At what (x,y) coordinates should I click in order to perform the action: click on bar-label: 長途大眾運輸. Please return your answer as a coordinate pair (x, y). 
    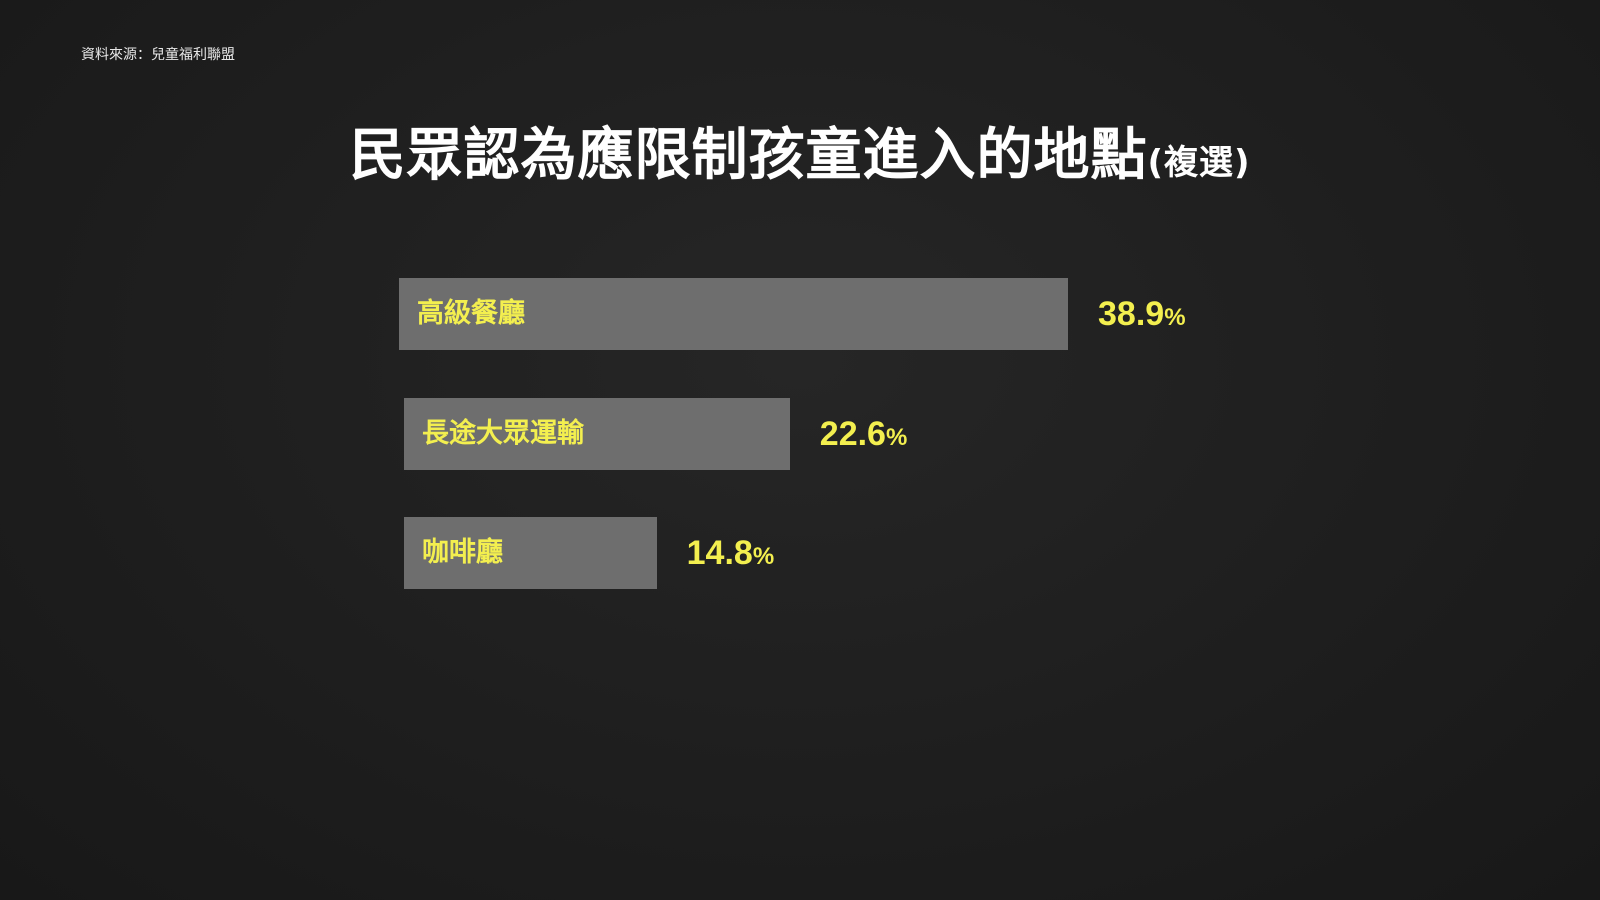
    Looking at the image, I should click on (503, 433).